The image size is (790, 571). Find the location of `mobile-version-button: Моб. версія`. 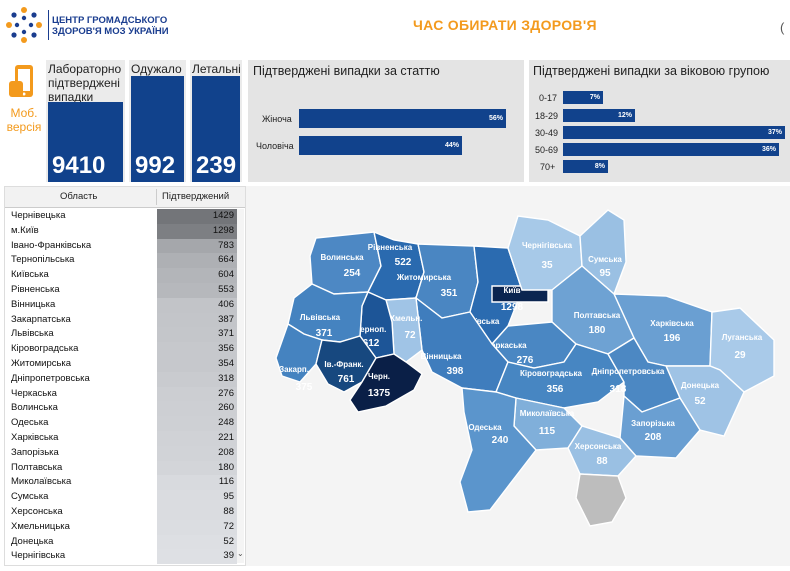

mobile-version-button: Моб. версія is located at coordinates (24, 101).